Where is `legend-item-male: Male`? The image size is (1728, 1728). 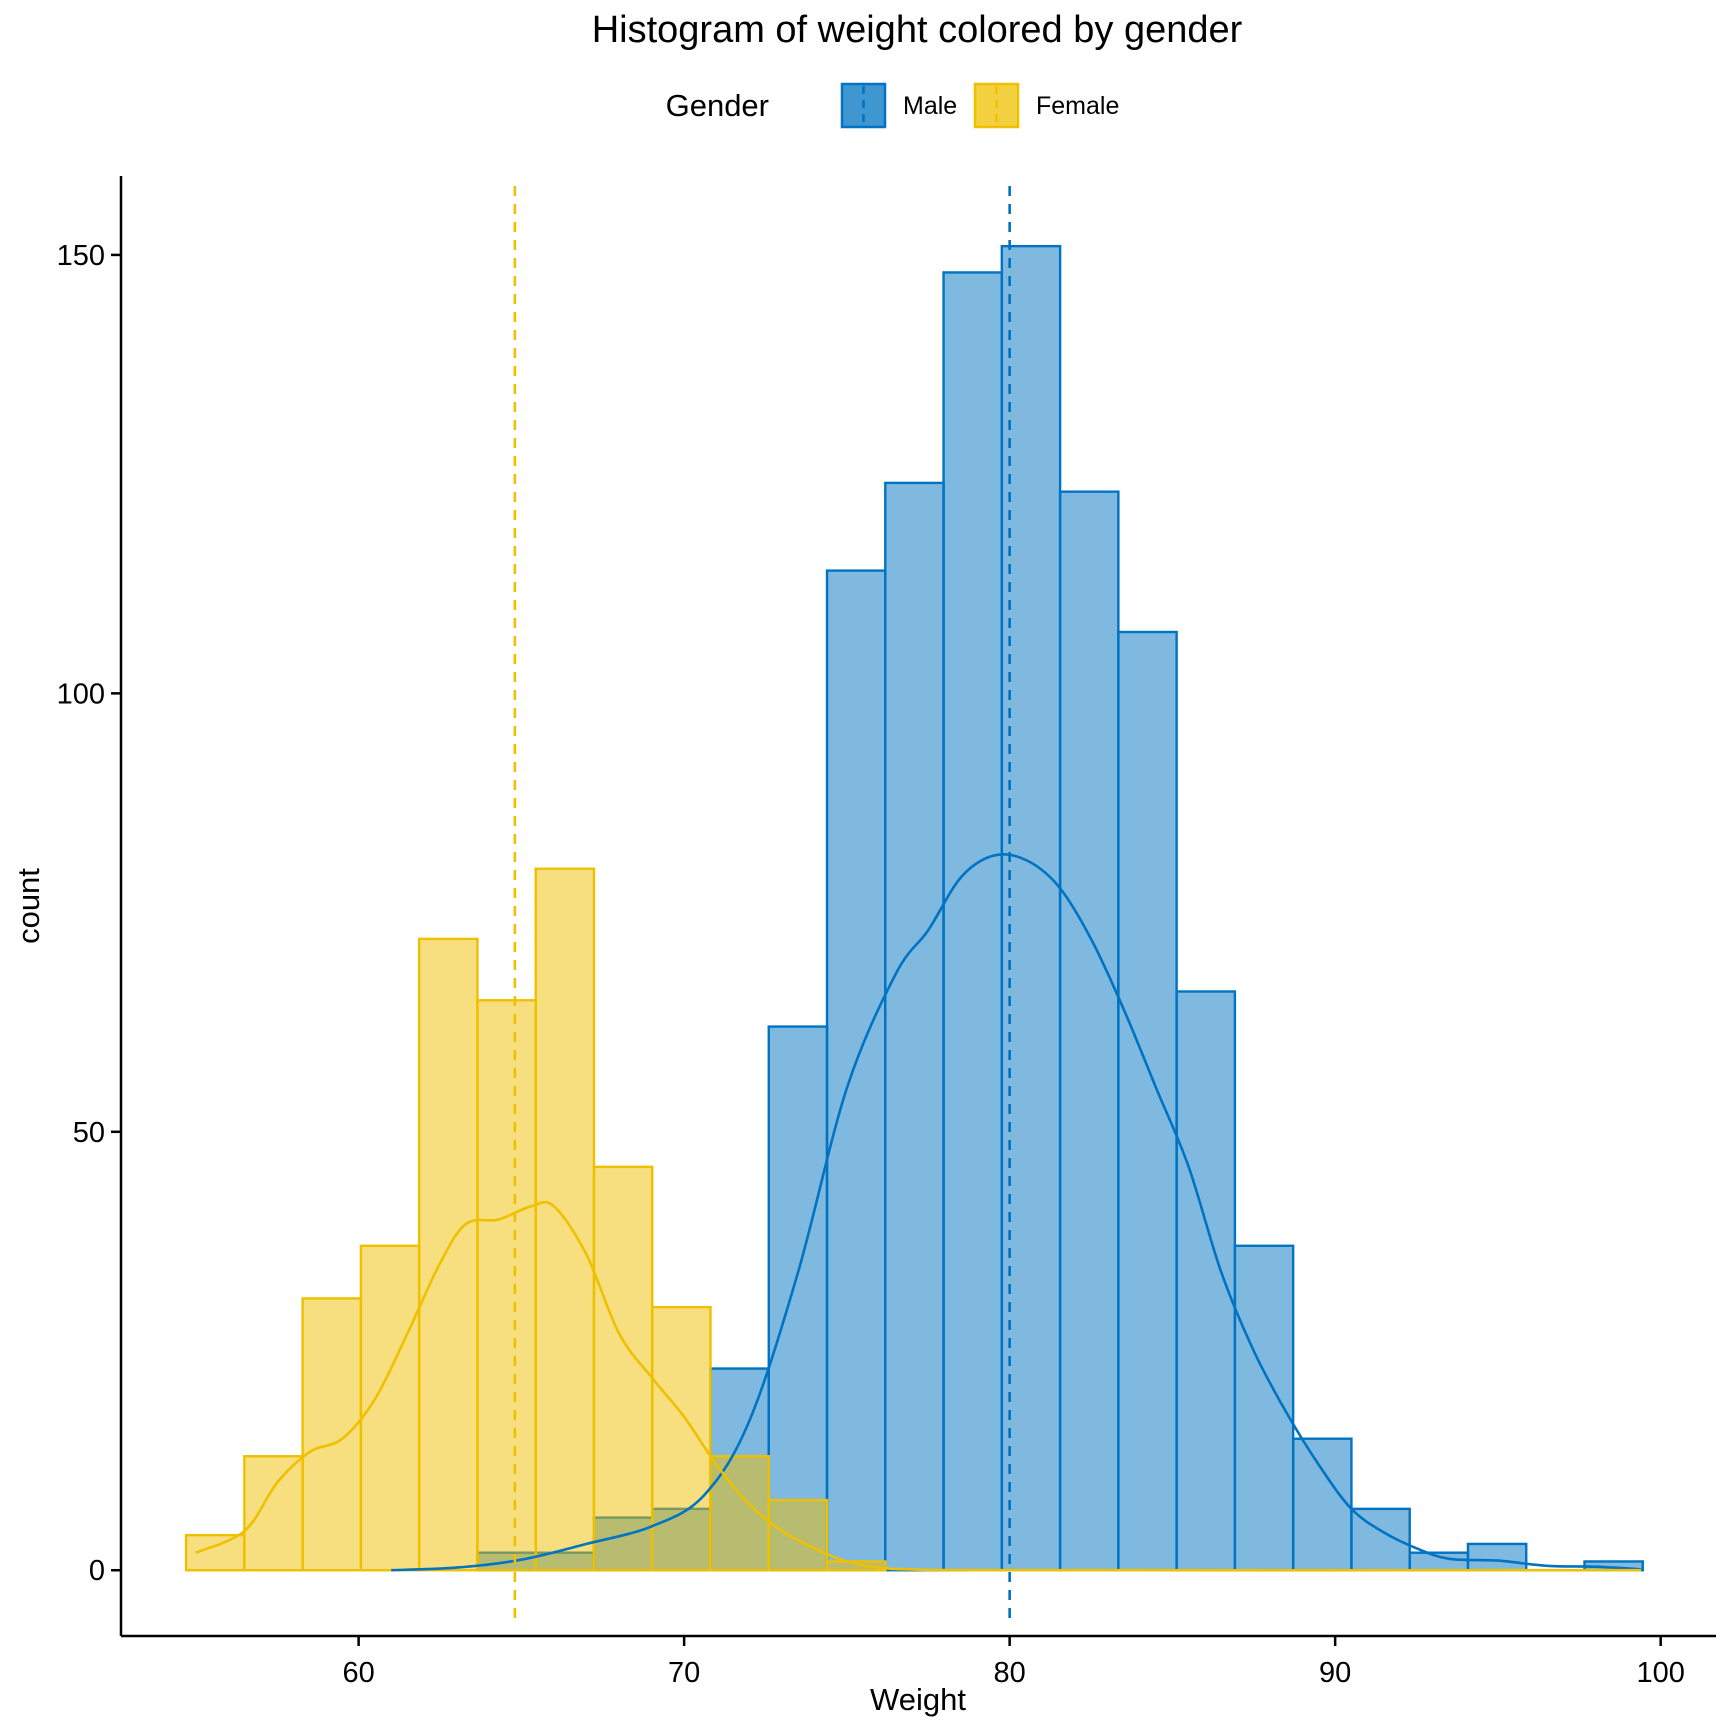 legend-item-male: Male is located at coordinates (898, 105).